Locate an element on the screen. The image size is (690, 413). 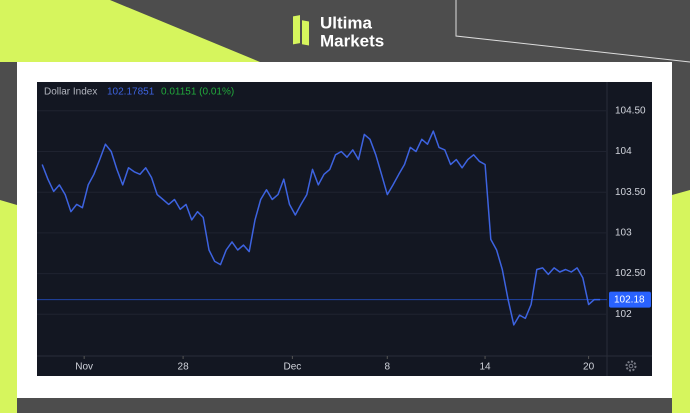
y-tick-label: 103.50 is located at coordinates (630, 192).